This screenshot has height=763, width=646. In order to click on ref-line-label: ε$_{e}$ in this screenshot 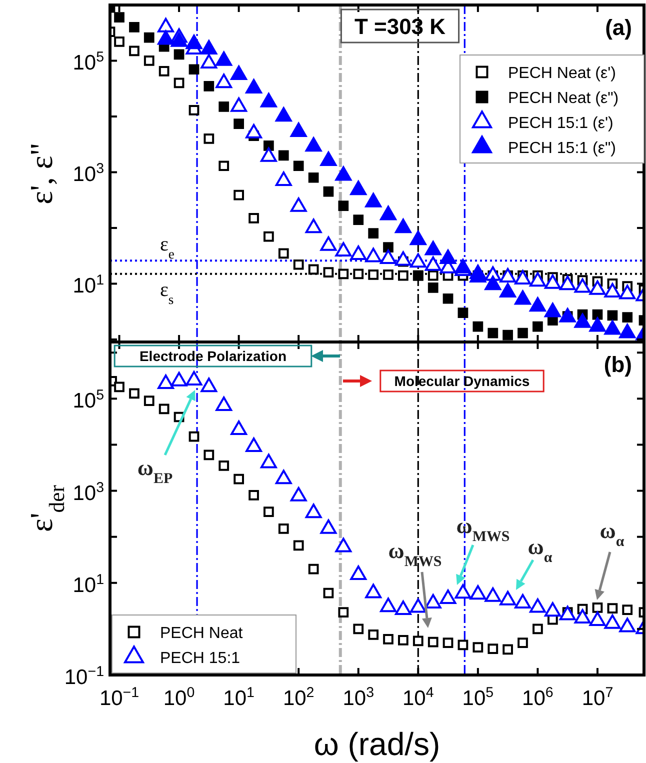, I will do `click(167, 248)`.